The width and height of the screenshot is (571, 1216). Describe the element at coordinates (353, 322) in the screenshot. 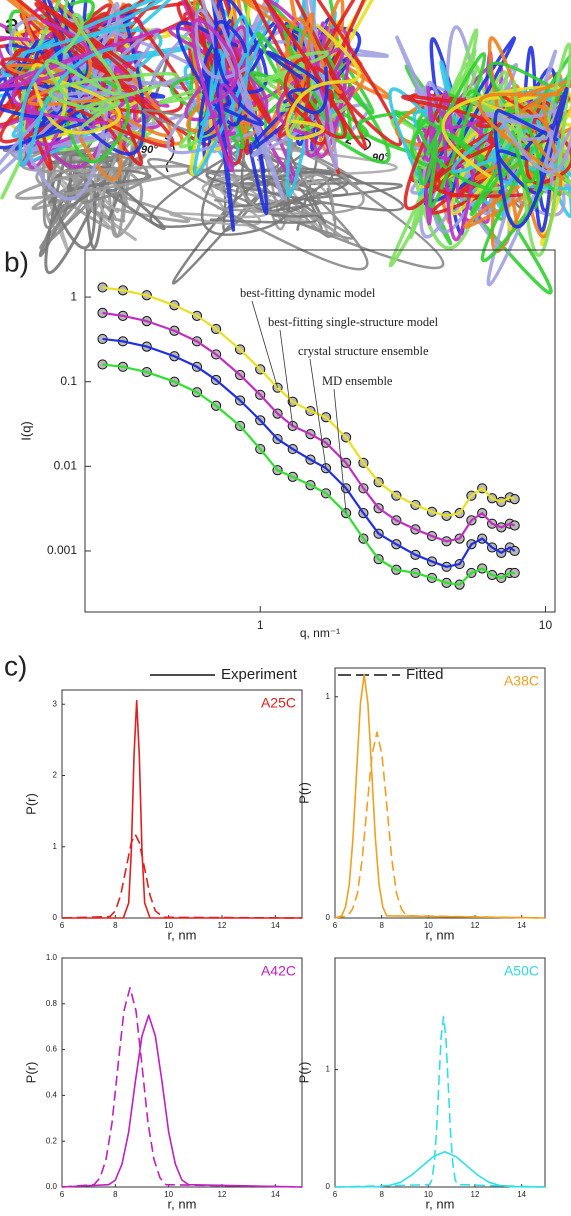

I see `series-label: best-fitting single-structure model` at that location.